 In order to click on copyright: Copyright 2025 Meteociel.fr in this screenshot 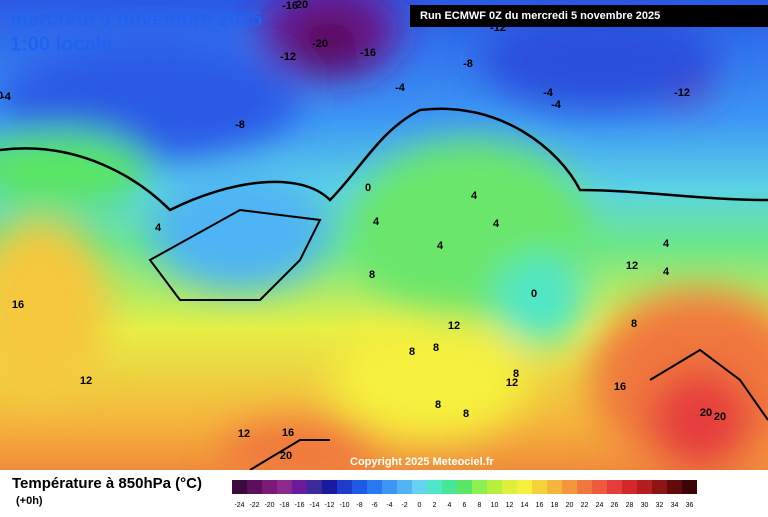, I will do `click(422, 462)`.